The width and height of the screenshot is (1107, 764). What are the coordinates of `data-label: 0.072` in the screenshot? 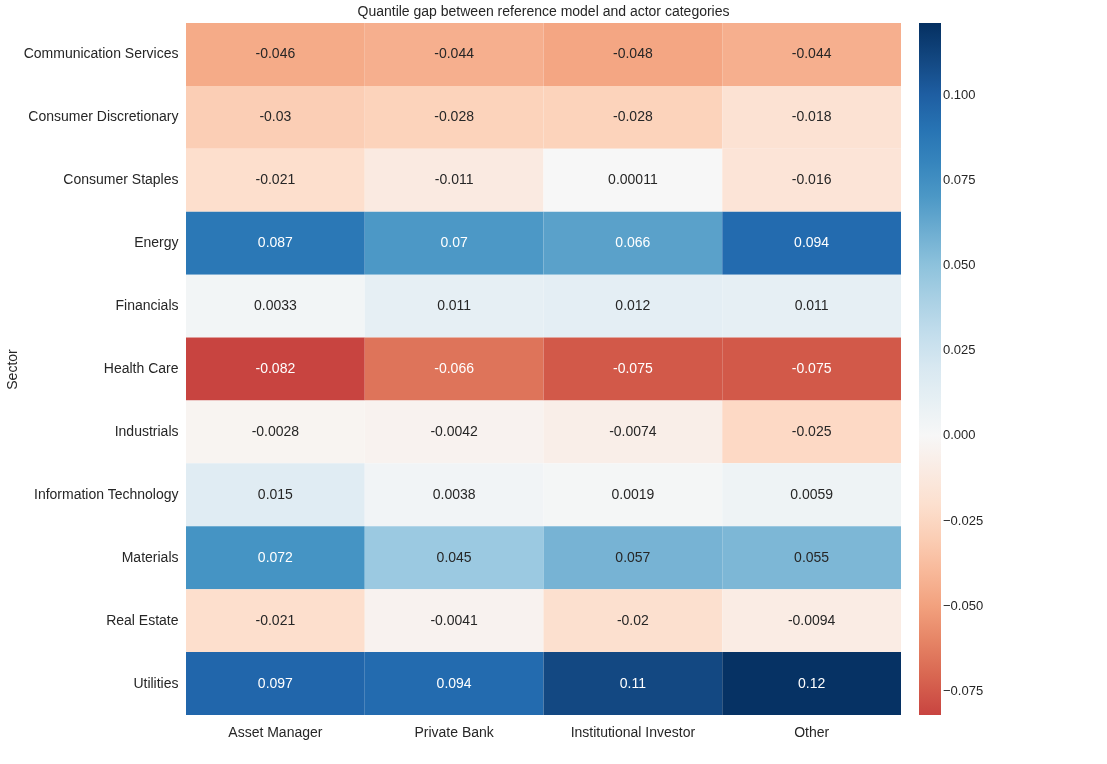 It's located at (275, 556).